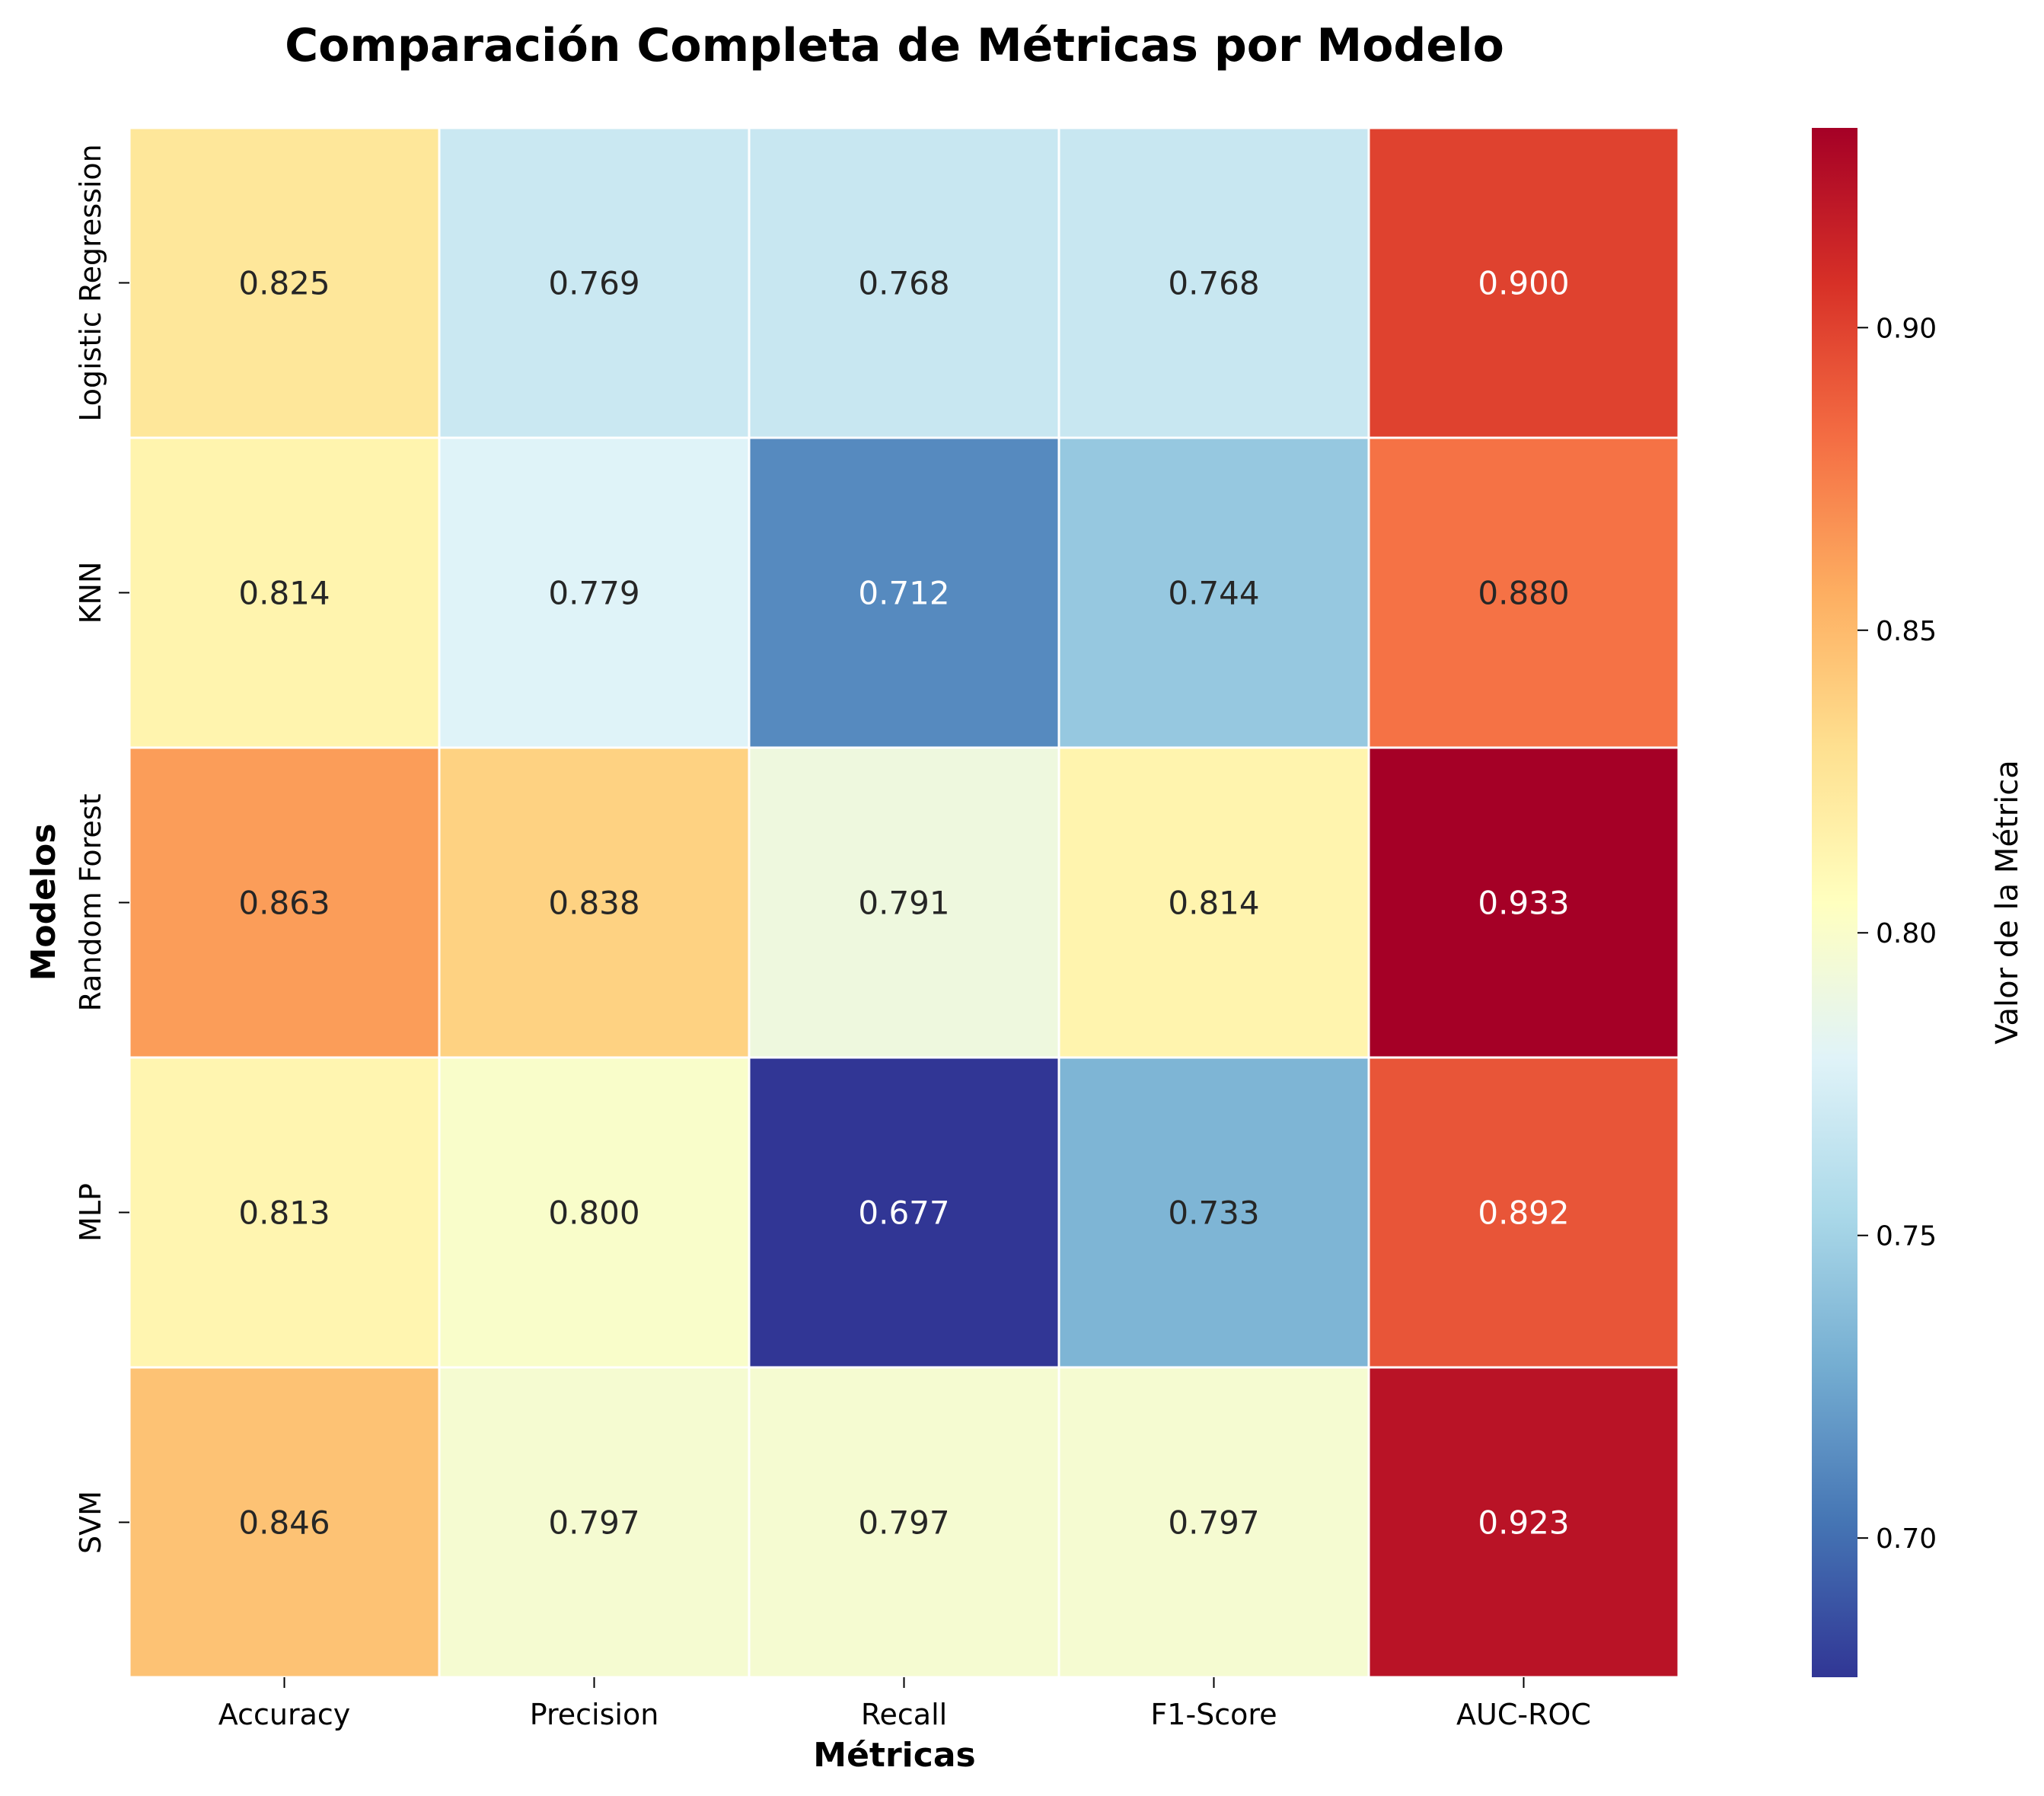  I want to click on cell-value-label: 0.923, so click(1523, 1523).